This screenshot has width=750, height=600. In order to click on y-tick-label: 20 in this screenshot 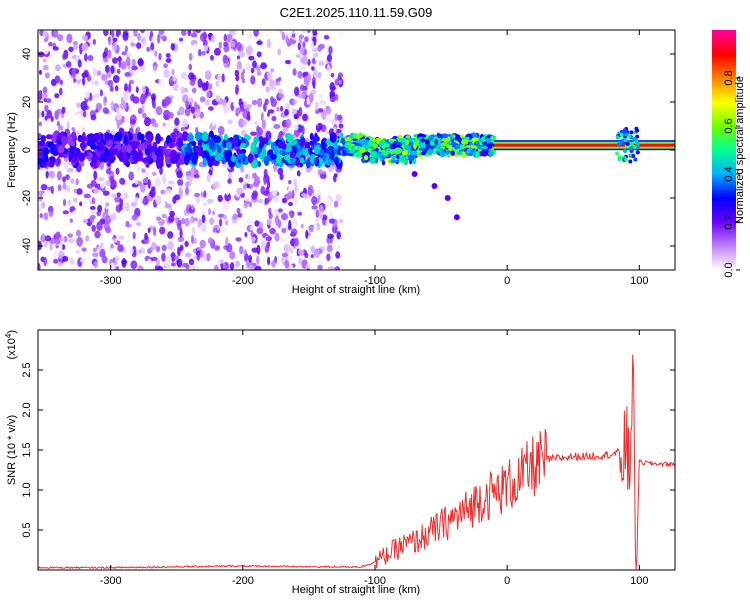, I will do `click(27, 102)`.